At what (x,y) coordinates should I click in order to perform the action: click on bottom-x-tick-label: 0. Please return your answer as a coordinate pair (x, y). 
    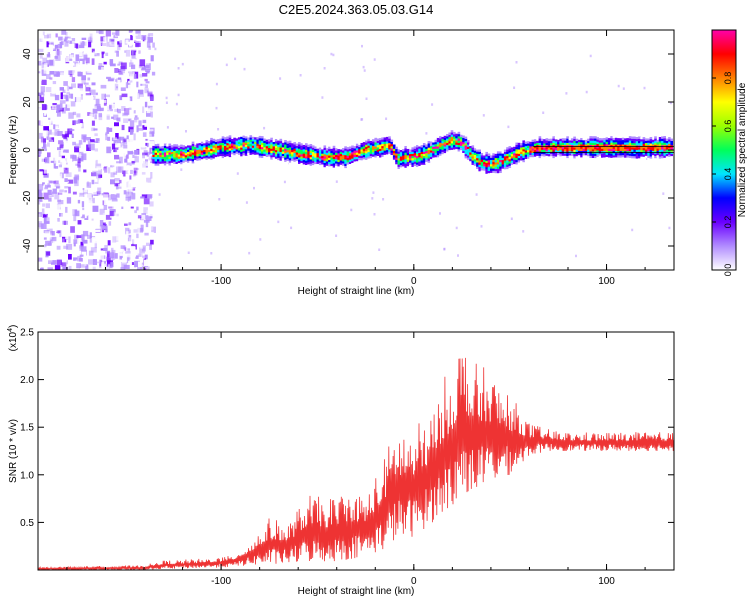
    Looking at the image, I should click on (414, 581).